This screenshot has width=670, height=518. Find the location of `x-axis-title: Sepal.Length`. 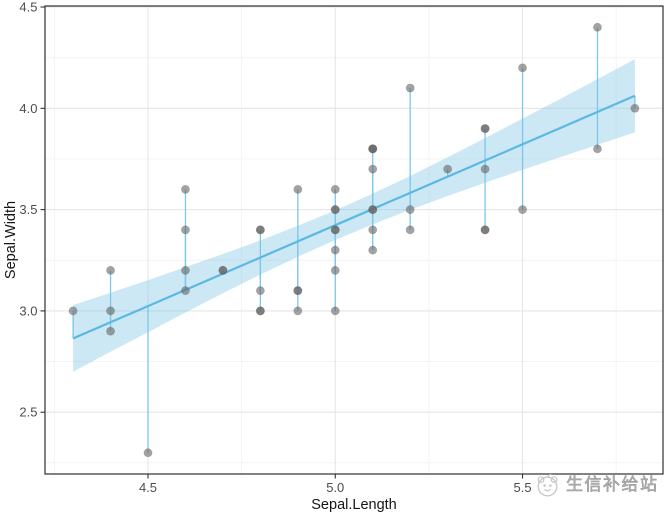

x-axis-title: Sepal.Length is located at coordinates (353, 505).